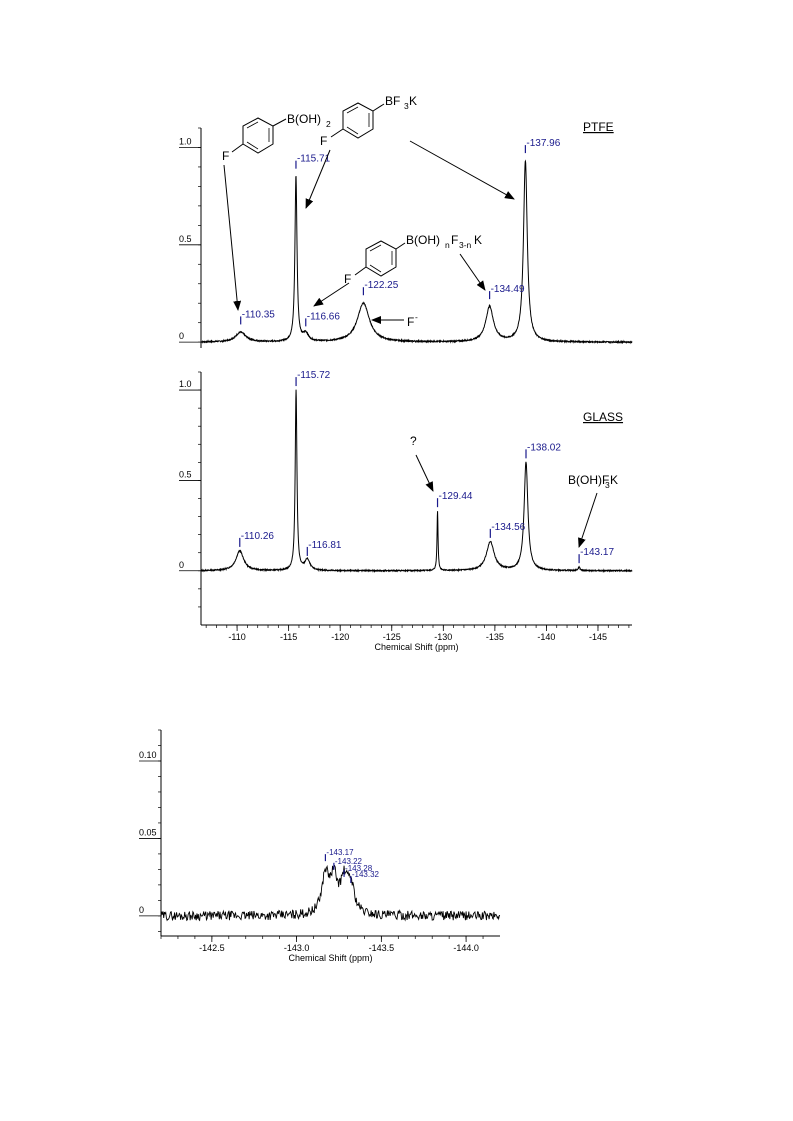  Describe the element at coordinates (212, 948) in the screenshot. I see `x-tick-label: -142.5` at that location.